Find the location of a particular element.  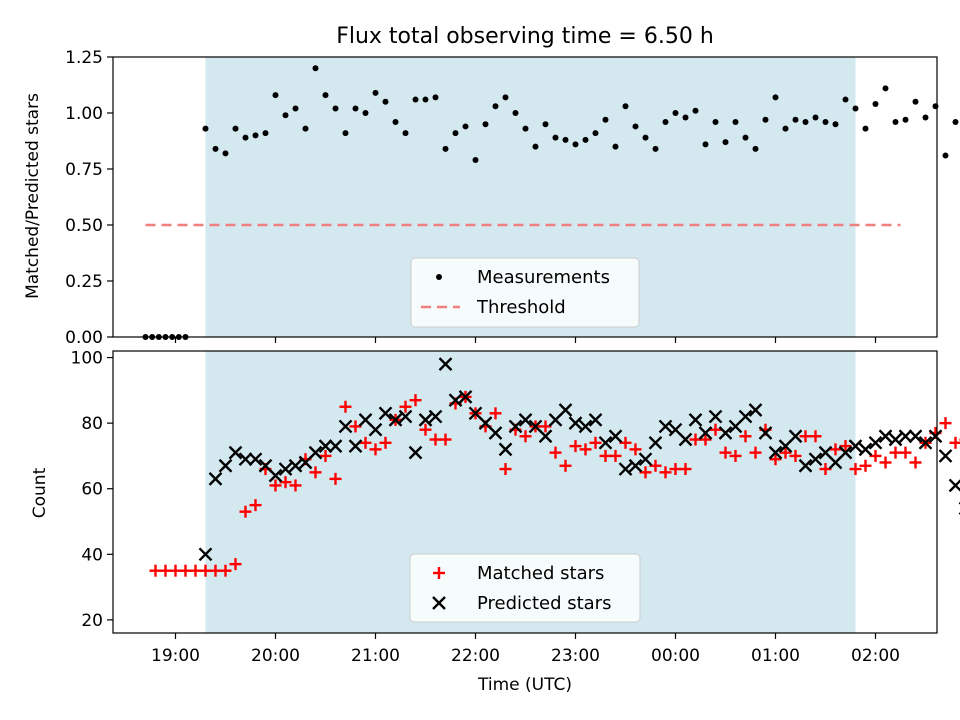

bottom-x-tick-label: 02:00 is located at coordinates (875, 656).